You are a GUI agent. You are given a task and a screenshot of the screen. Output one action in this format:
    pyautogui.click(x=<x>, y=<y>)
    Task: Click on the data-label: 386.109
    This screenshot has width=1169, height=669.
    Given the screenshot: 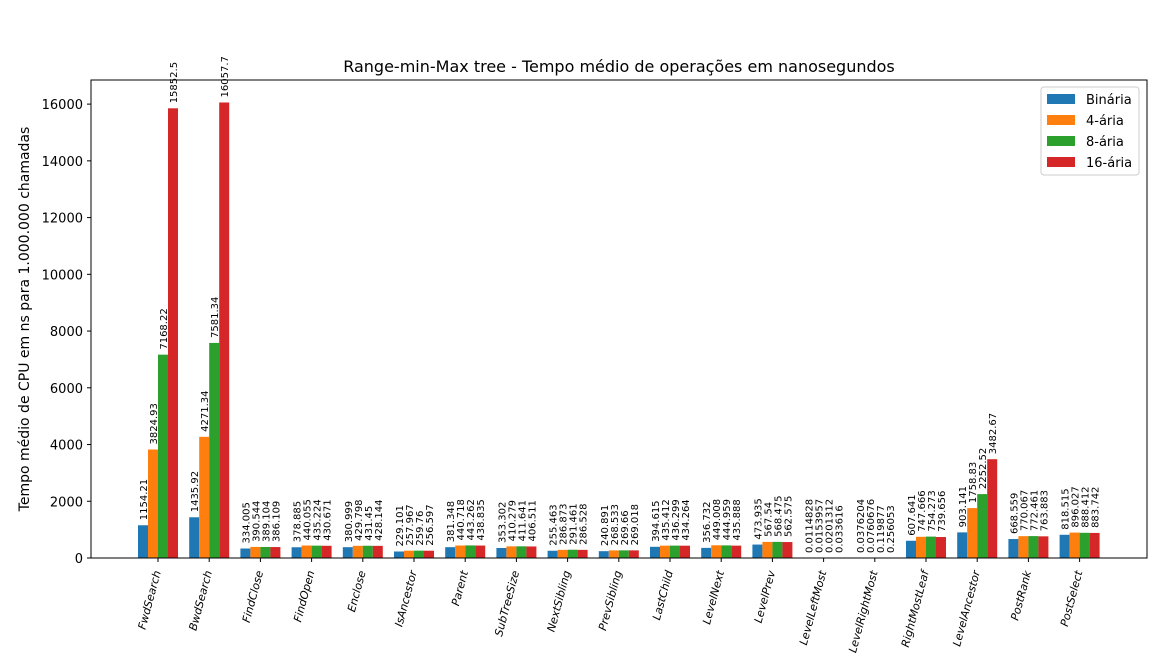 What is the action you would take?
    pyautogui.click(x=276, y=521)
    